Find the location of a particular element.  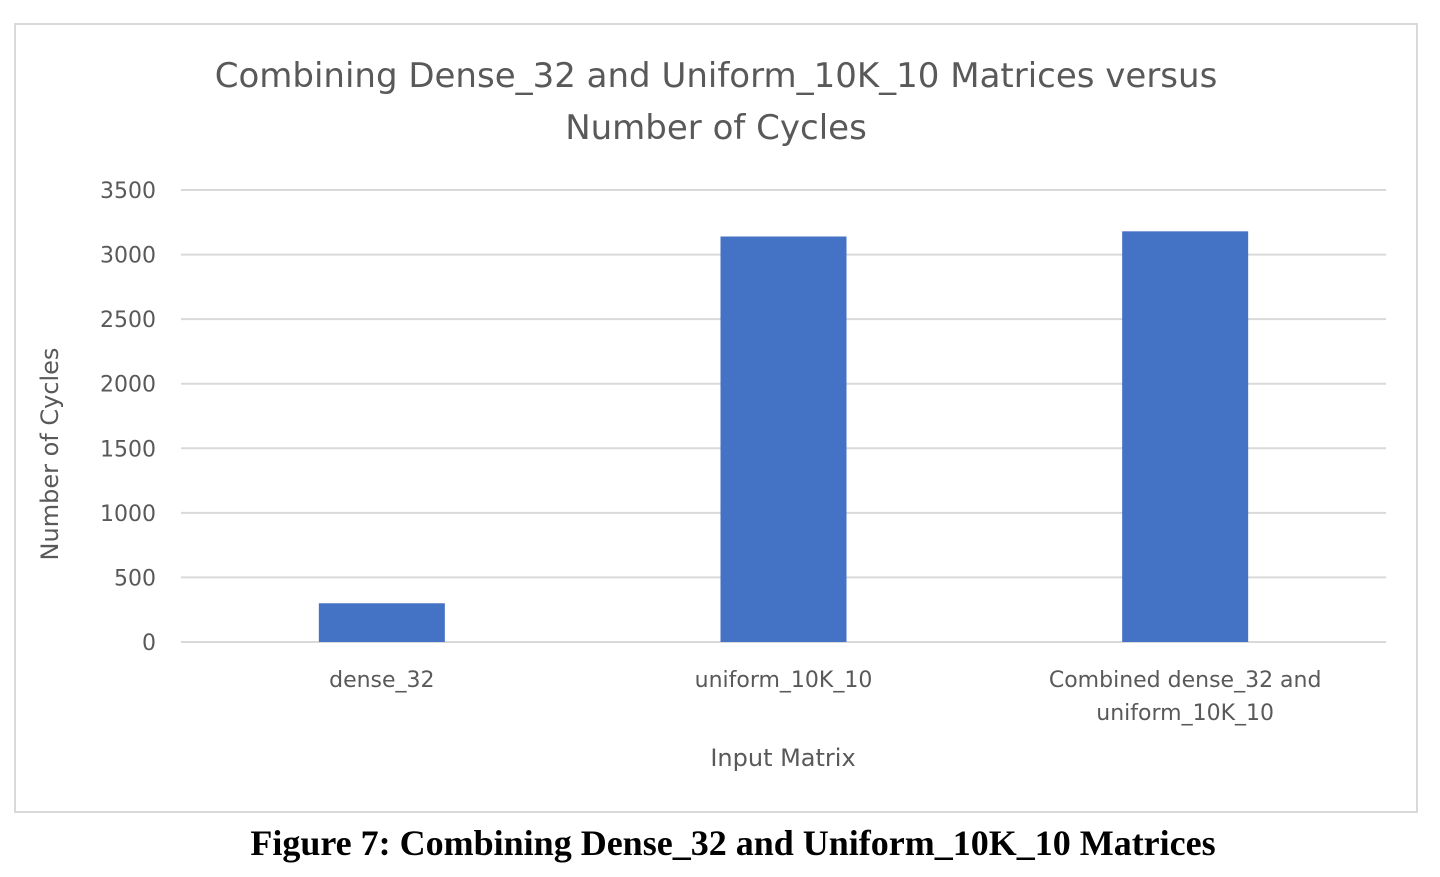

y-tick-label: 3500 is located at coordinates (128, 191).